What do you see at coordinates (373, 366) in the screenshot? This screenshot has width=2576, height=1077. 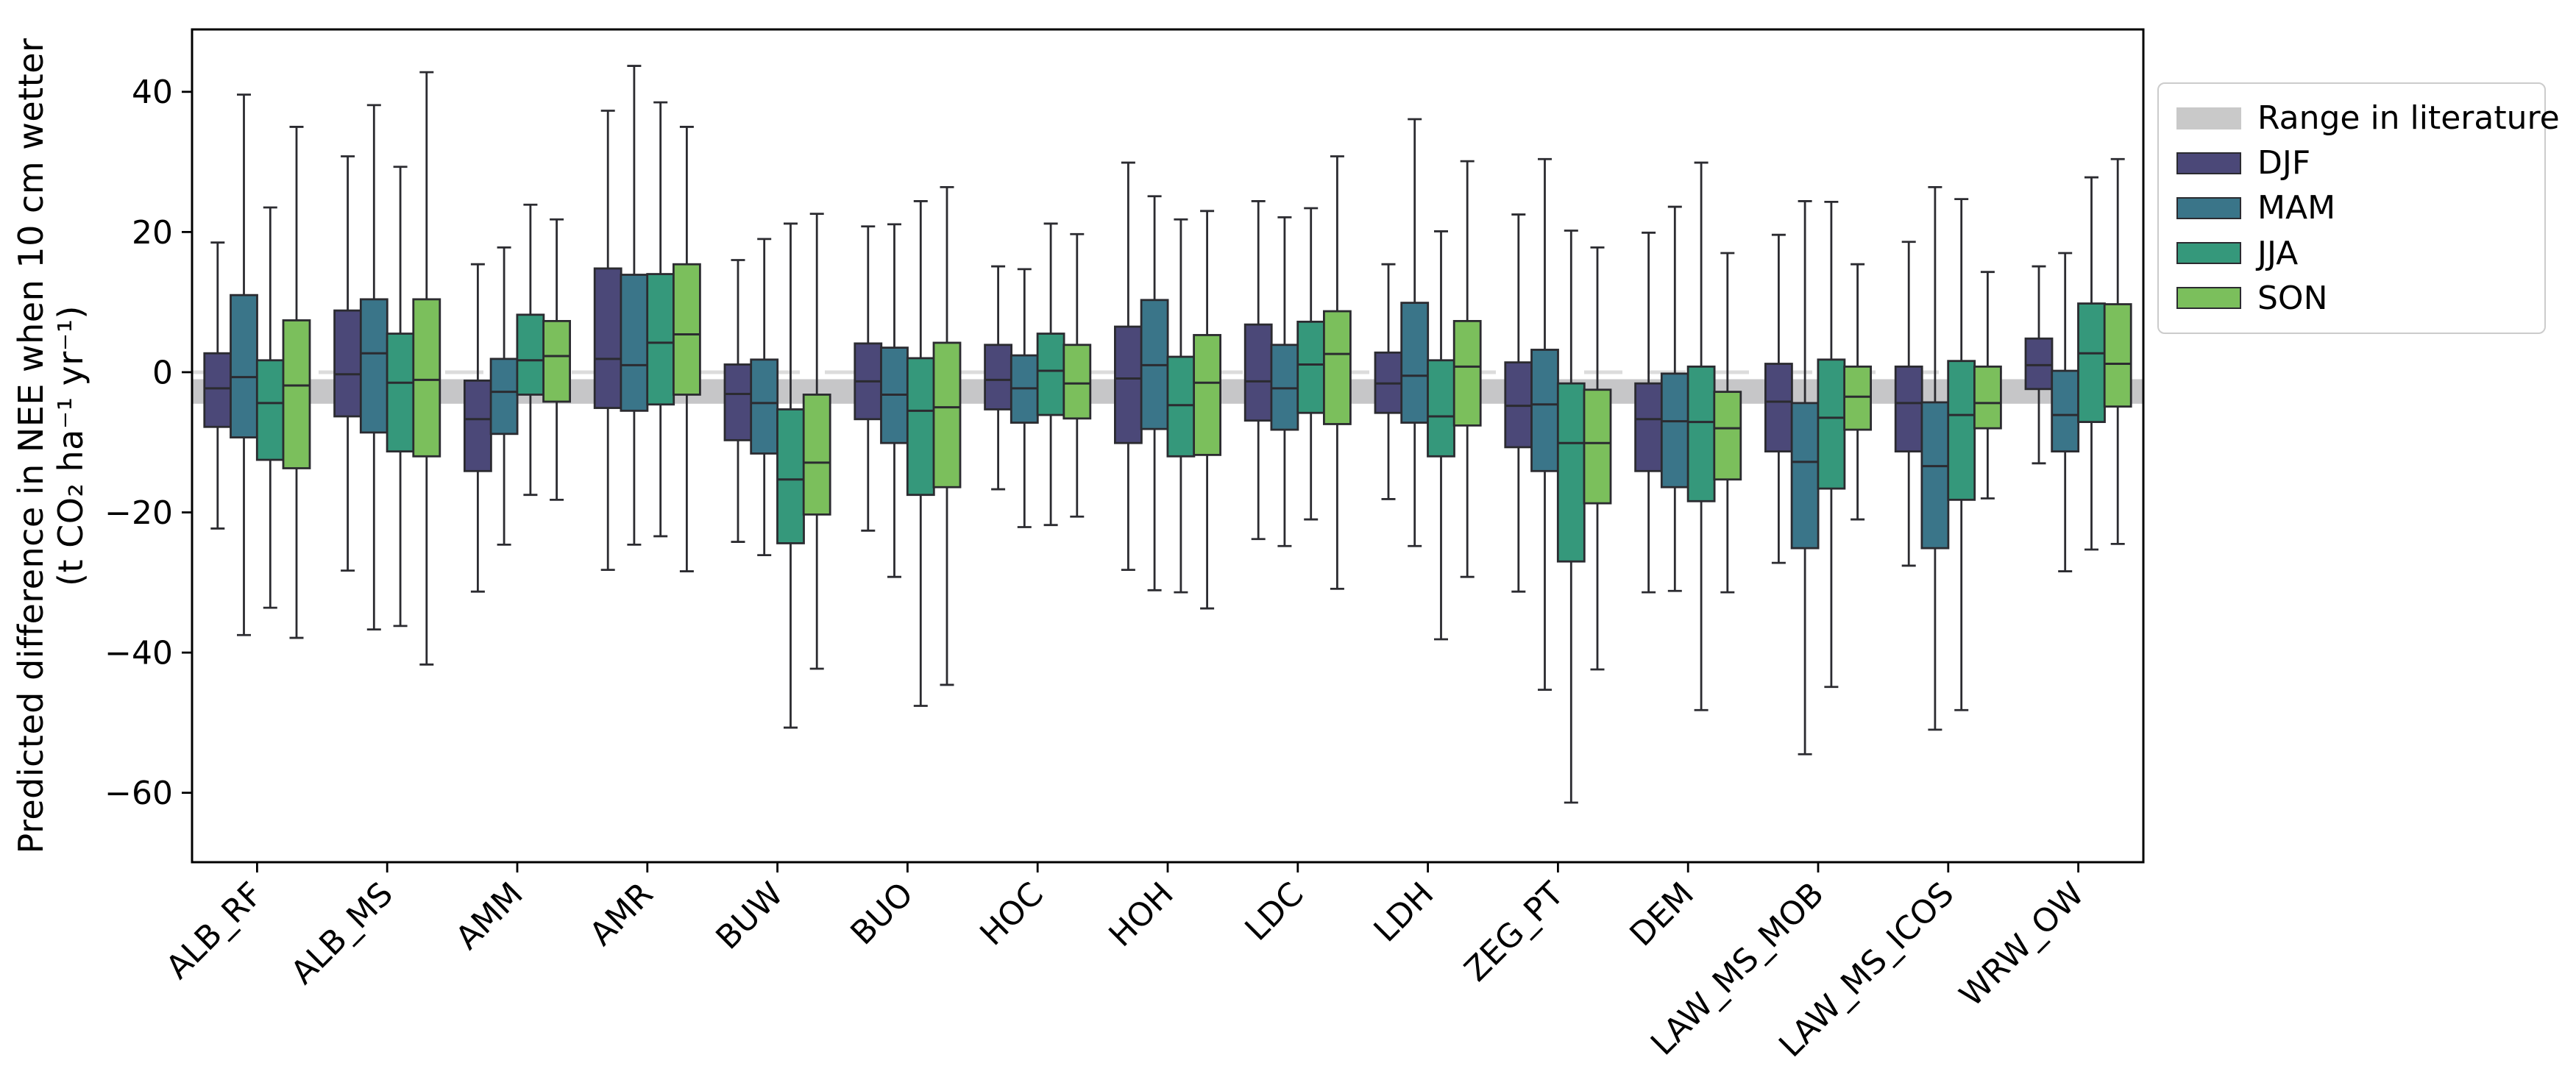 I see `box-ALB_MS-MAM` at bounding box center [373, 366].